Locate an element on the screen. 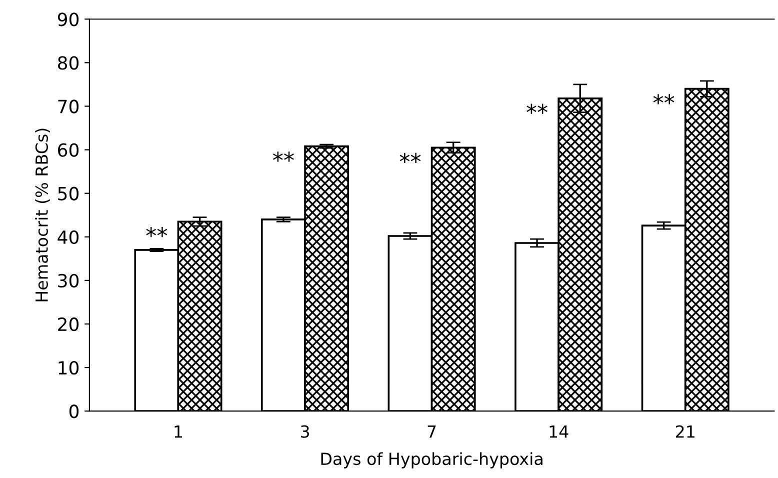 This screenshot has width=778, height=478. y-tick-label: 70 is located at coordinates (68, 107).